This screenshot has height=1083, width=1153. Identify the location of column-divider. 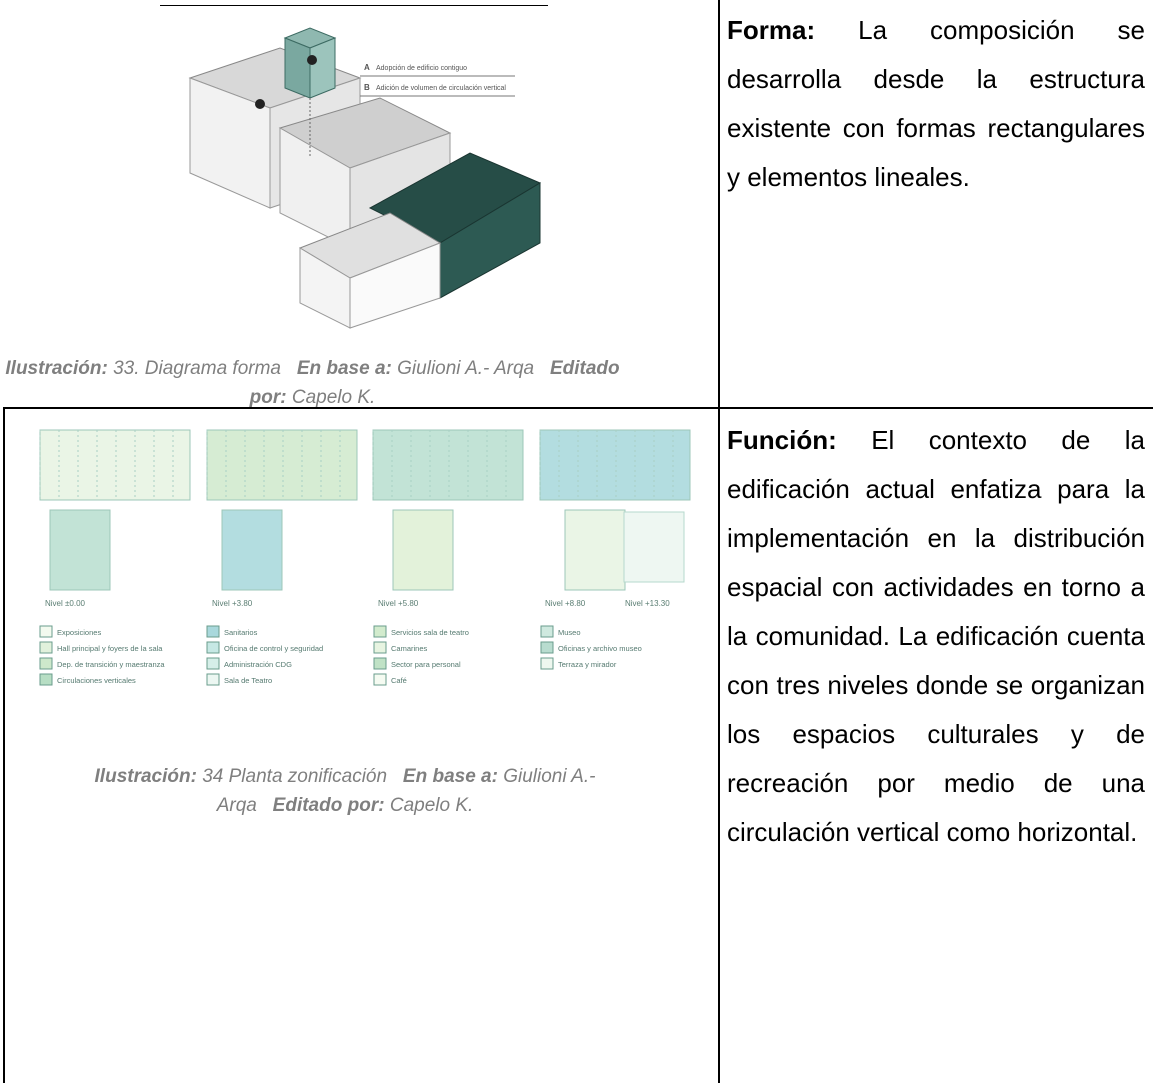
(719, 541).